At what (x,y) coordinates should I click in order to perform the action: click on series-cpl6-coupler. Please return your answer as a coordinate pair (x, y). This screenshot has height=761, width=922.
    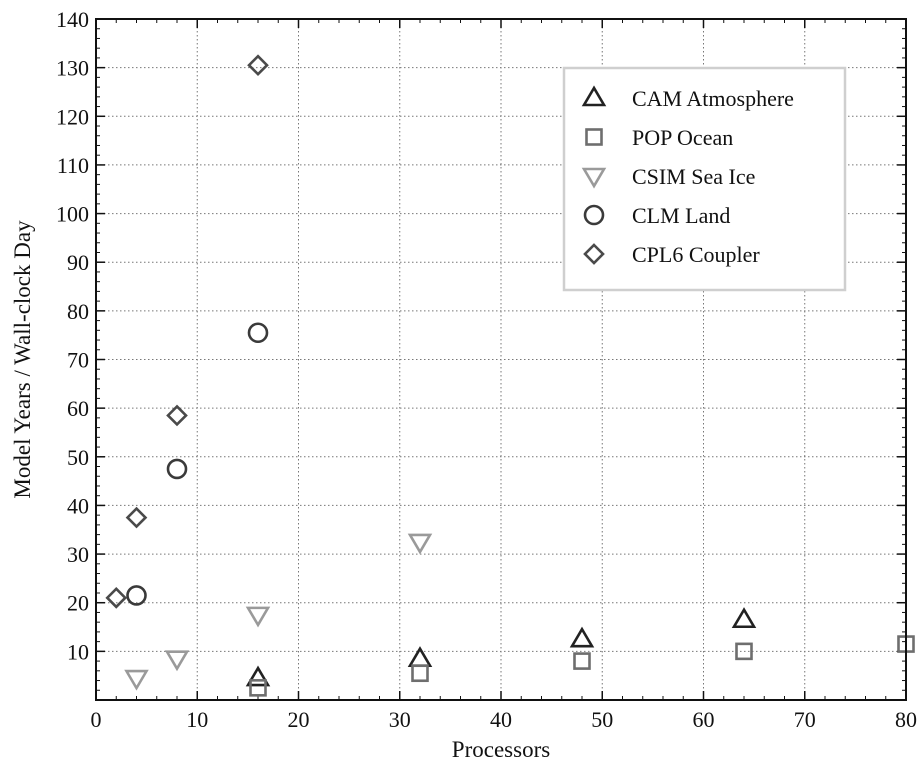
    Looking at the image, I should click on (187, 331).